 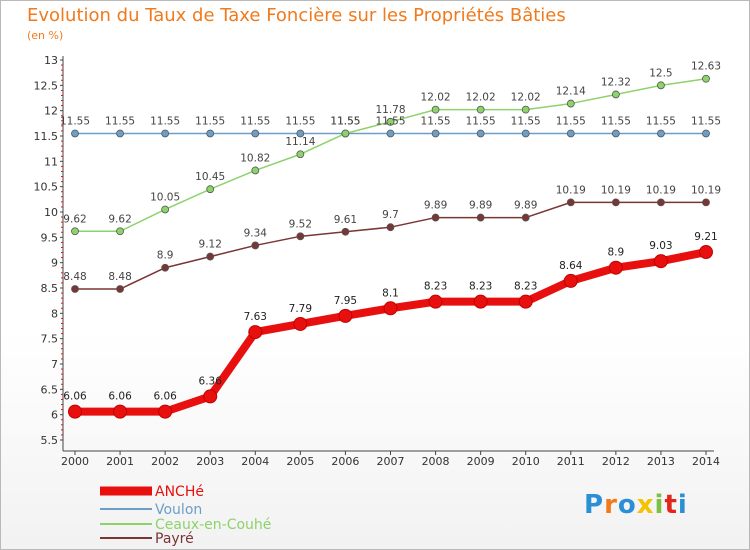 I want to click on y-tick-label: 11, so click(x=51, y=161).